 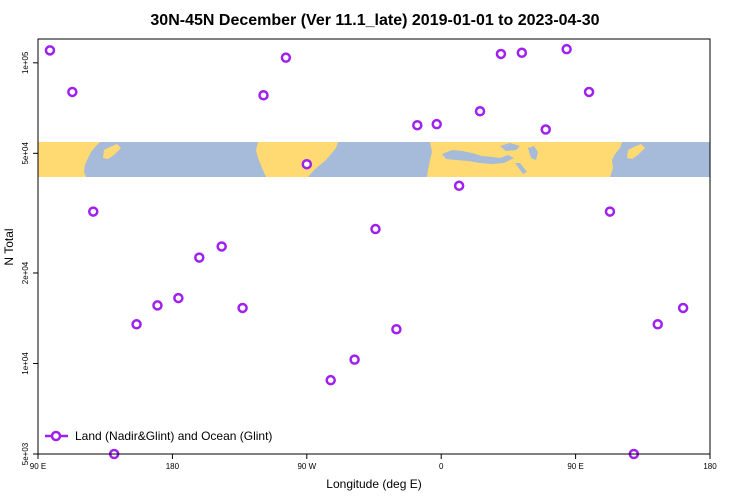 I want to click on x-tick-label: 90 W, so click(x=306, y=466).